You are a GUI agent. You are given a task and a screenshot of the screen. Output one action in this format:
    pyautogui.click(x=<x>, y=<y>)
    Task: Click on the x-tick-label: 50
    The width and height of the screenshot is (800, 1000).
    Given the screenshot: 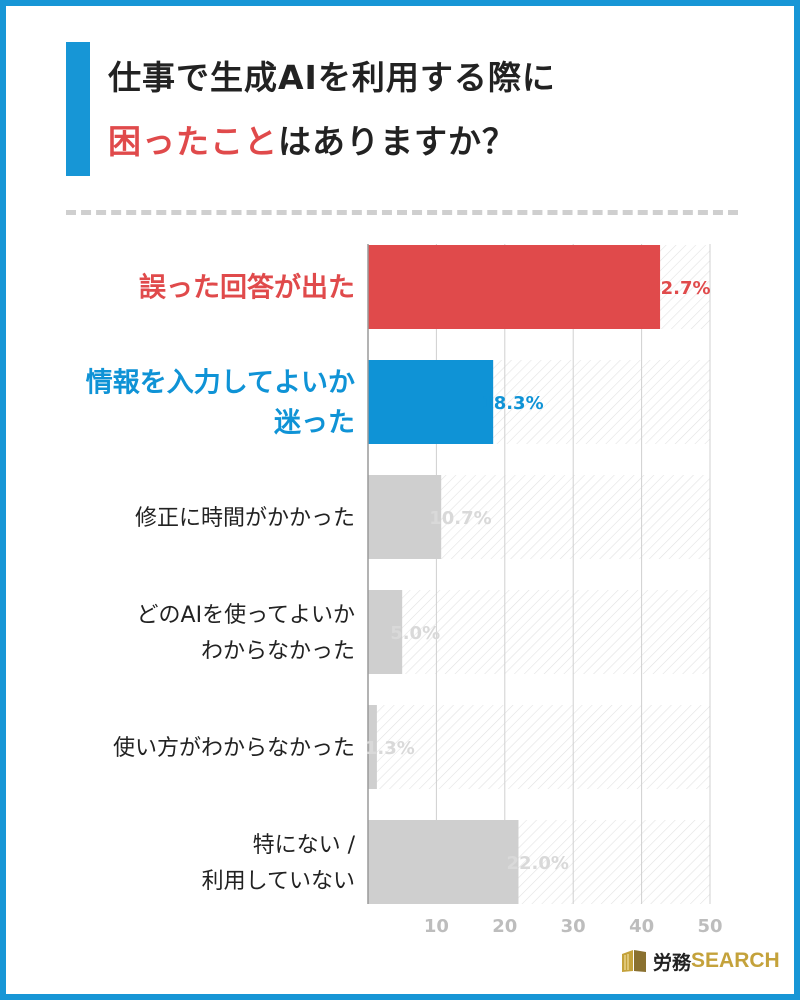 What is the action you would take?
    pyautogui.click(x=709, y=926)
    